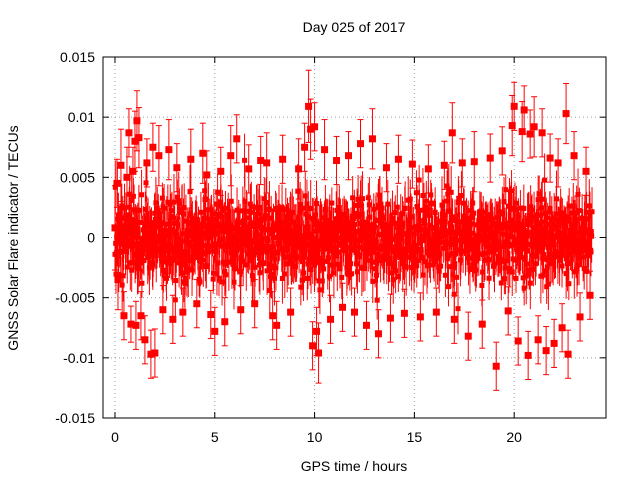  What do you see at coordinates (514, 437) in the screenshot?
I see `x-tick-label: 20` at bounding box center [514, 437].